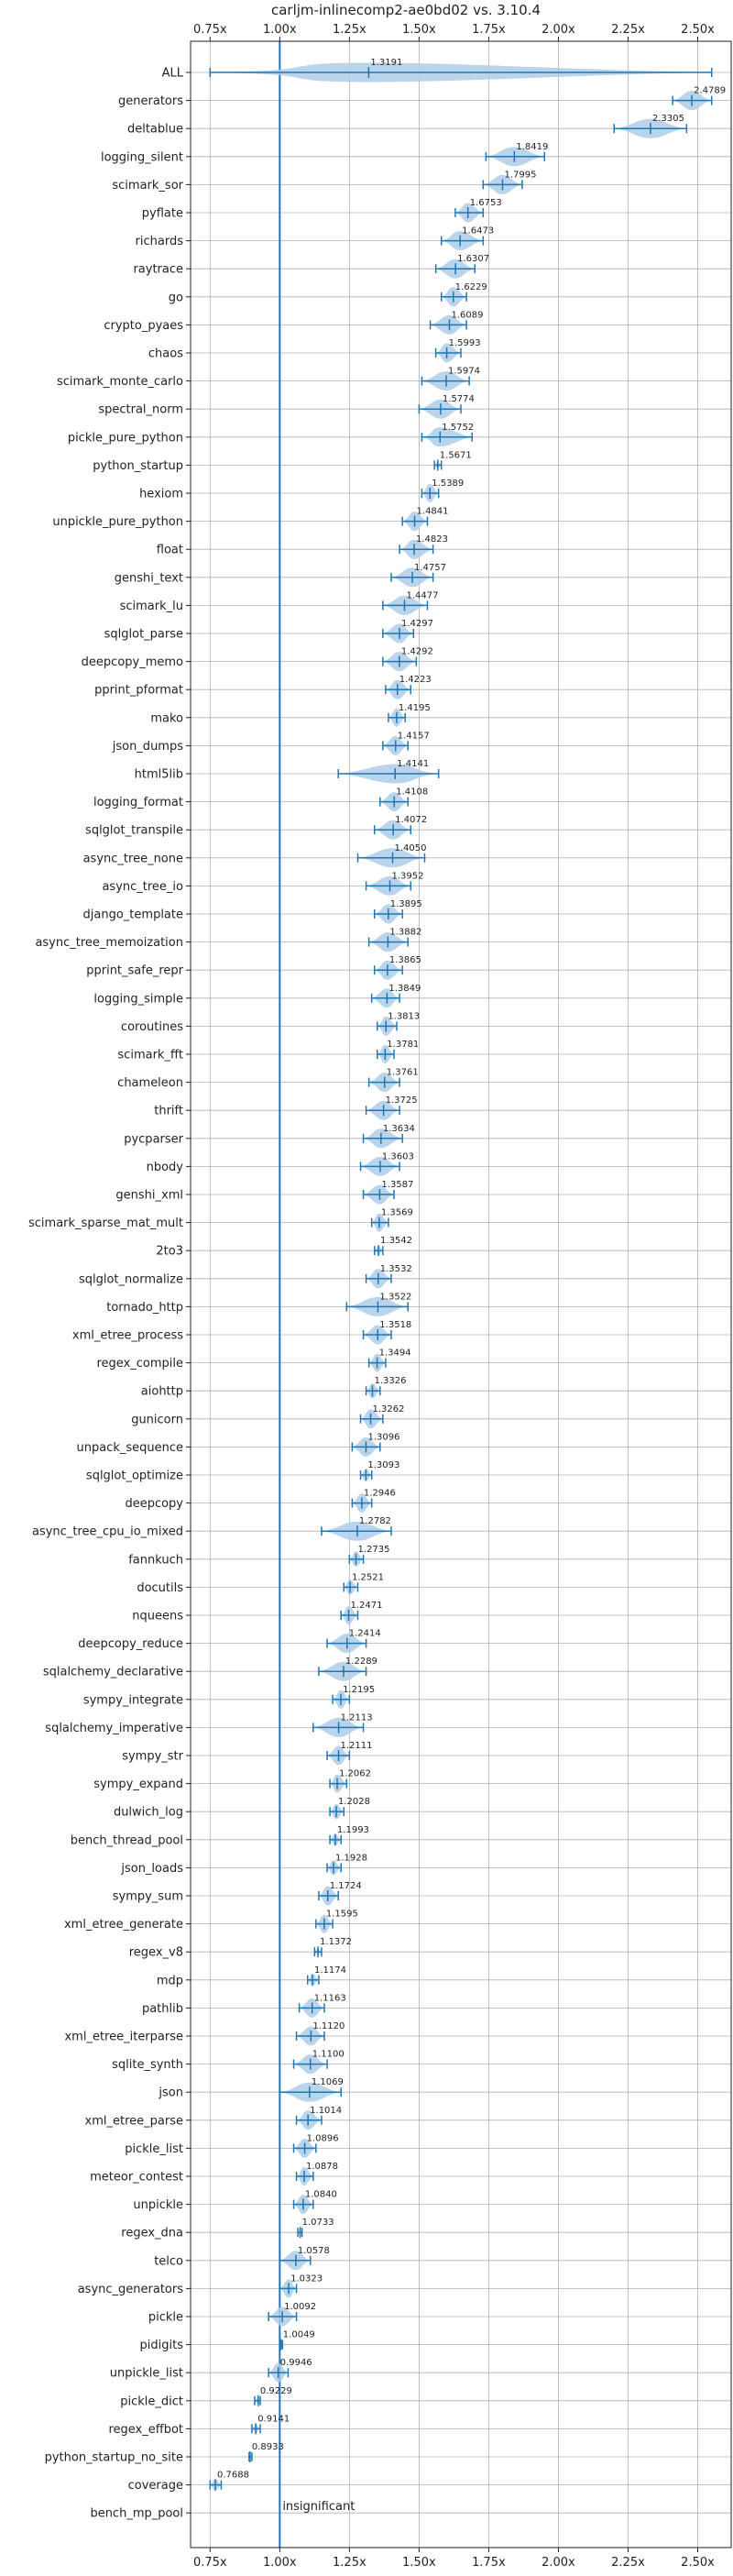 This screenshot has width=733, height=2576. What do you see at coordinates (365, 1634) in the screenshot?
I see `value-label: 1.2414` at bounding box center [365, 1634].